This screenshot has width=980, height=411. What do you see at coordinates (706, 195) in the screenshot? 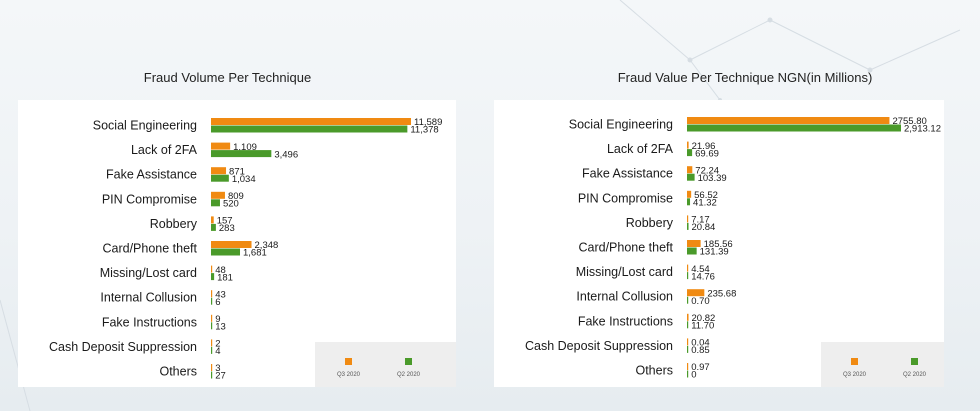
I see `data-label: 56.52` at bounding box center [706, 195].